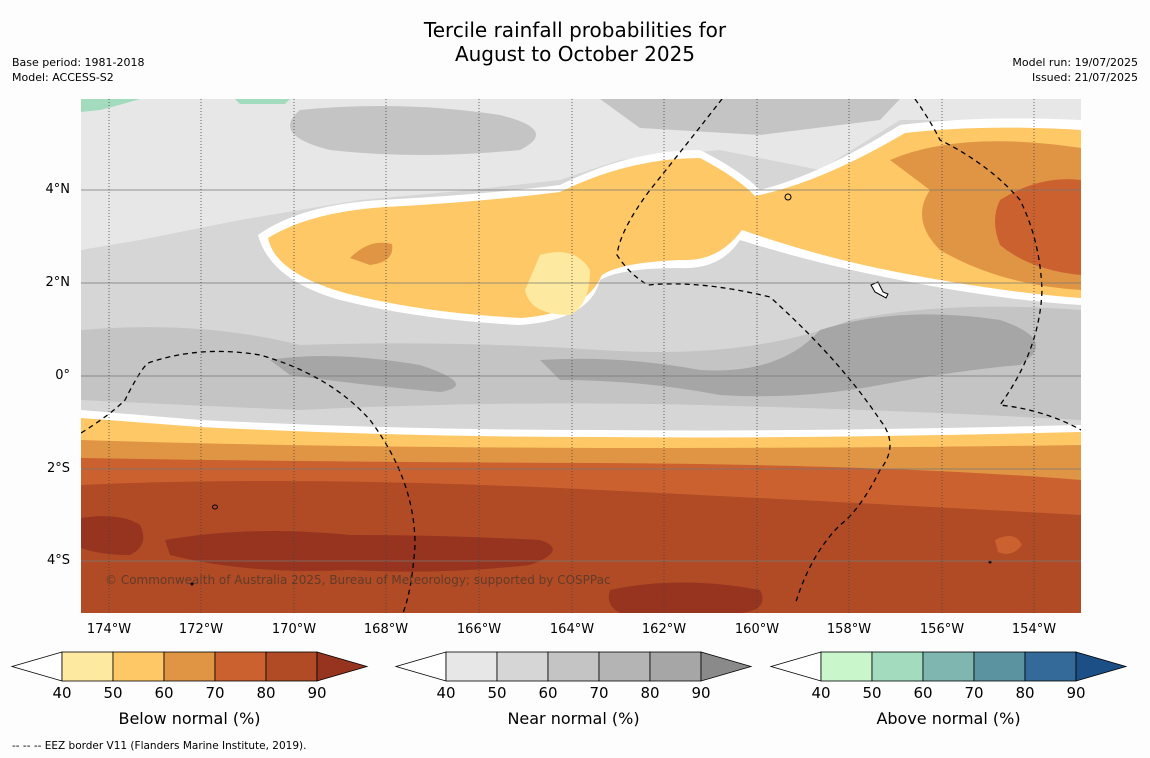 This screenshot has height=758, width=1150. What do you see at coordinates (262, 101) in the screenshot?
I see `above-normal-field-north` at bounding box center [262, 101].